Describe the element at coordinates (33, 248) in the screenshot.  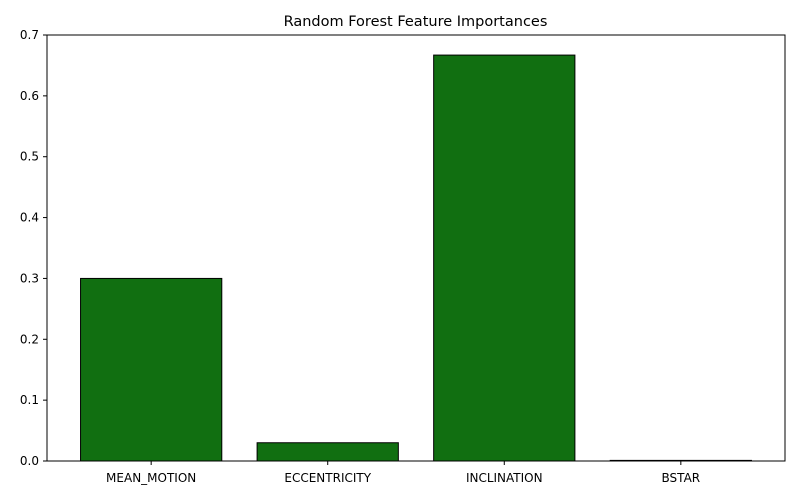
I see `y-axis: 0.0 0.1 0.2 0.3 0.4 0.5 0.6 0.7` at that location.